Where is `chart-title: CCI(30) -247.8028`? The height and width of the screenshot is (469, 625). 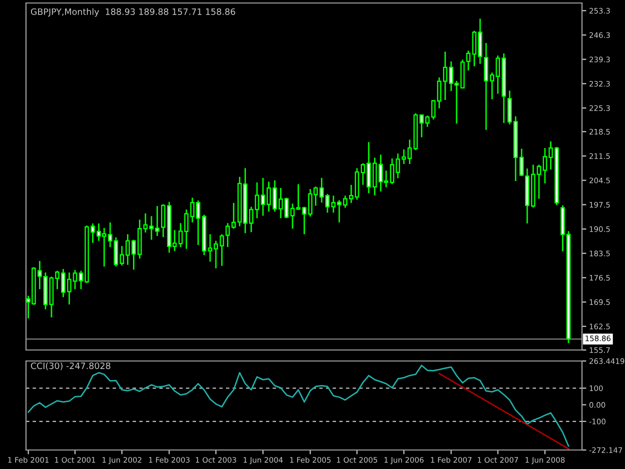
chart-title: CCI(30) -247.8028 is located at coordinates (70, 366).